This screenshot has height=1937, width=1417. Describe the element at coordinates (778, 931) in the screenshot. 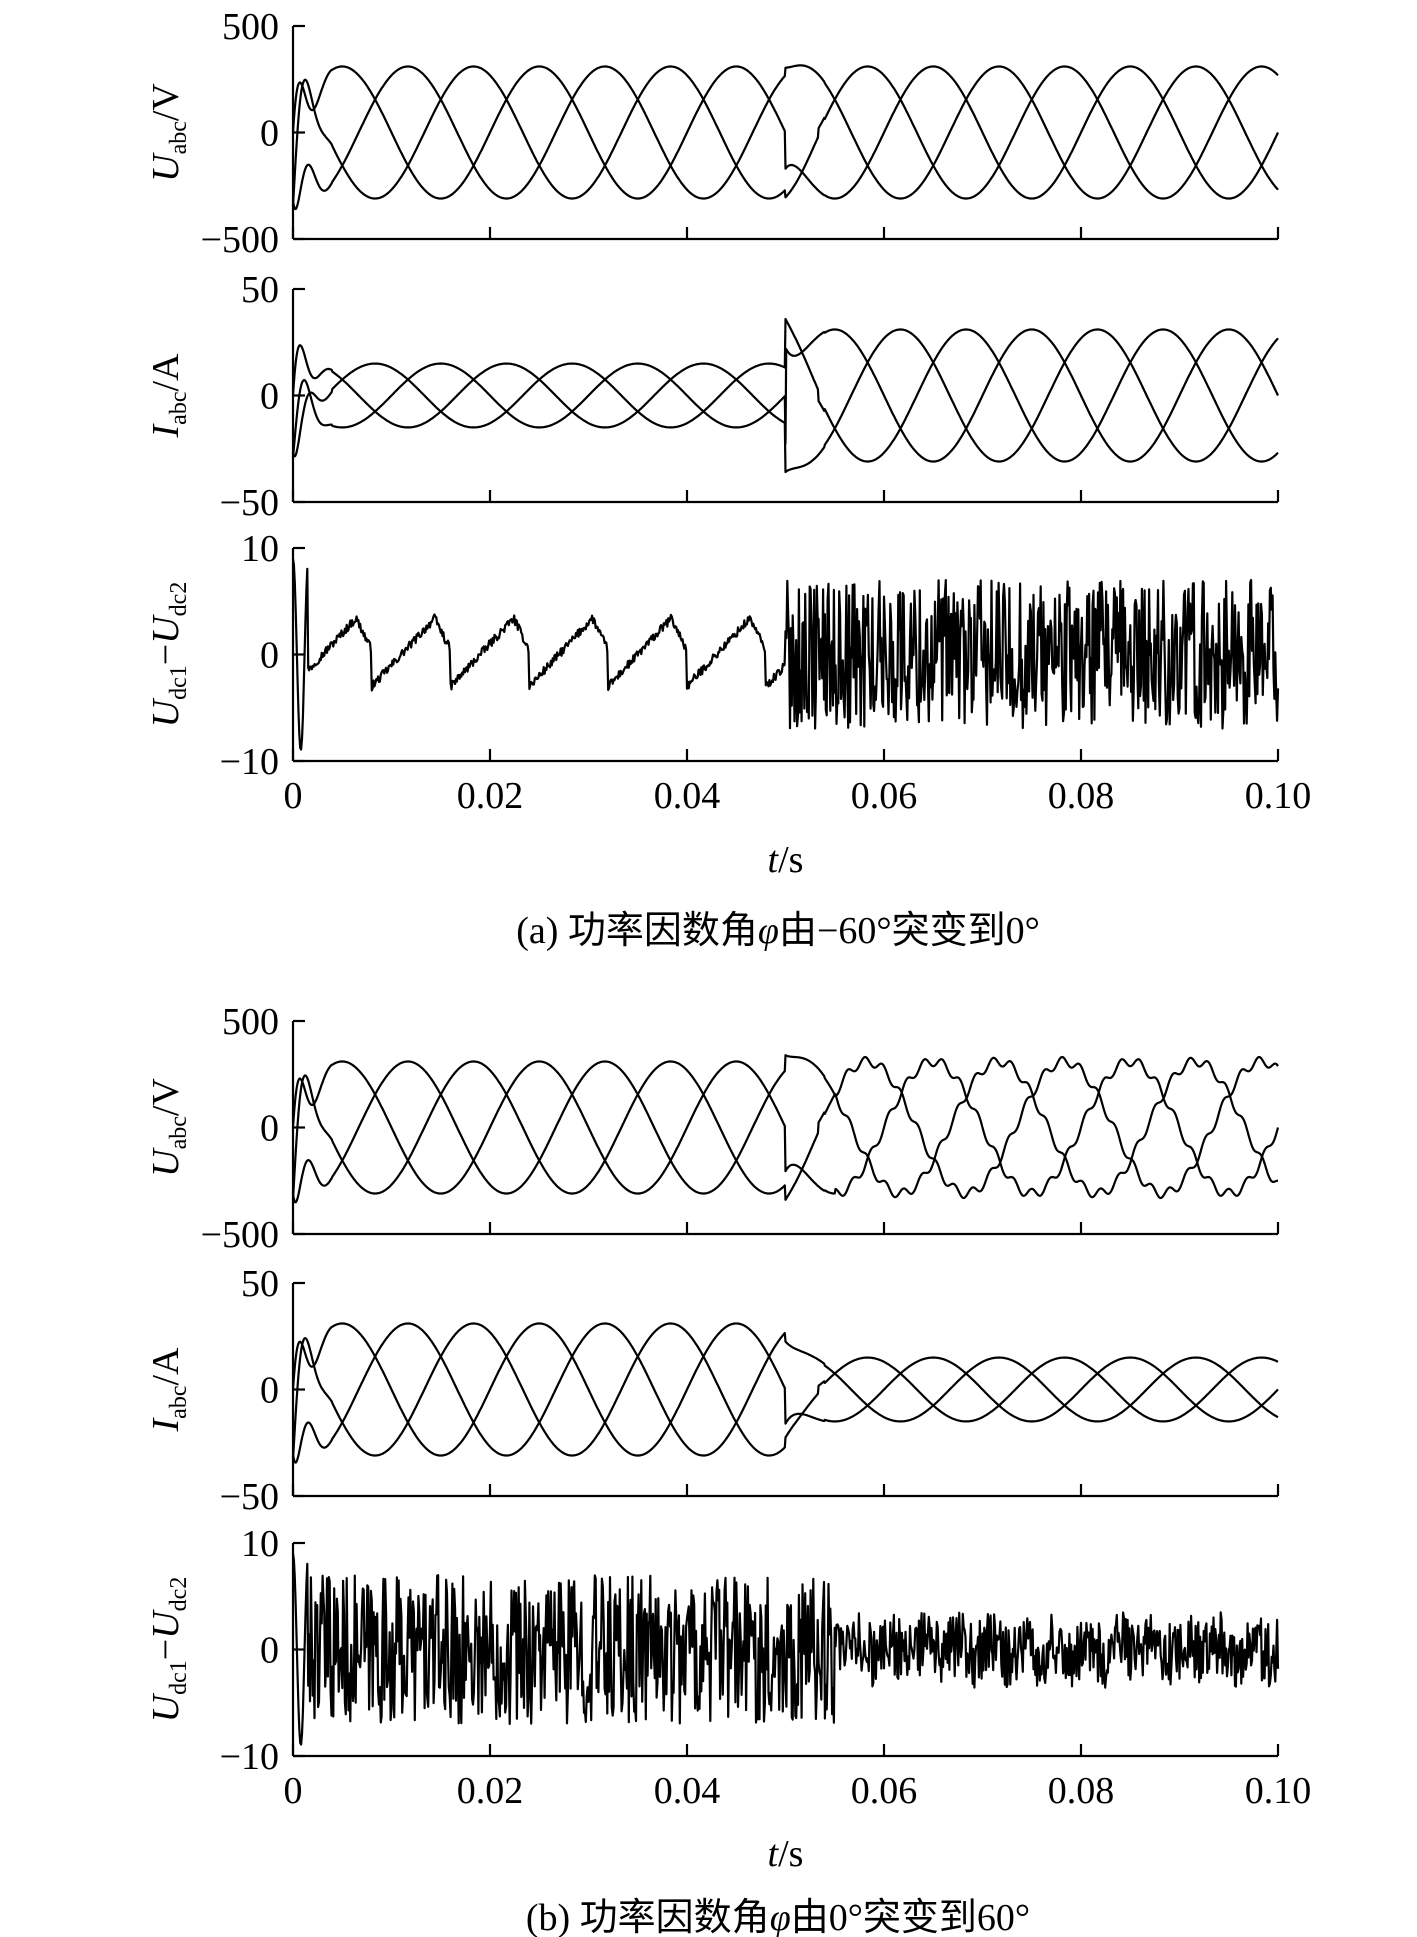

I see `figure-caption: (a) 功率因数角φ由−60°突变到0°` at that location.